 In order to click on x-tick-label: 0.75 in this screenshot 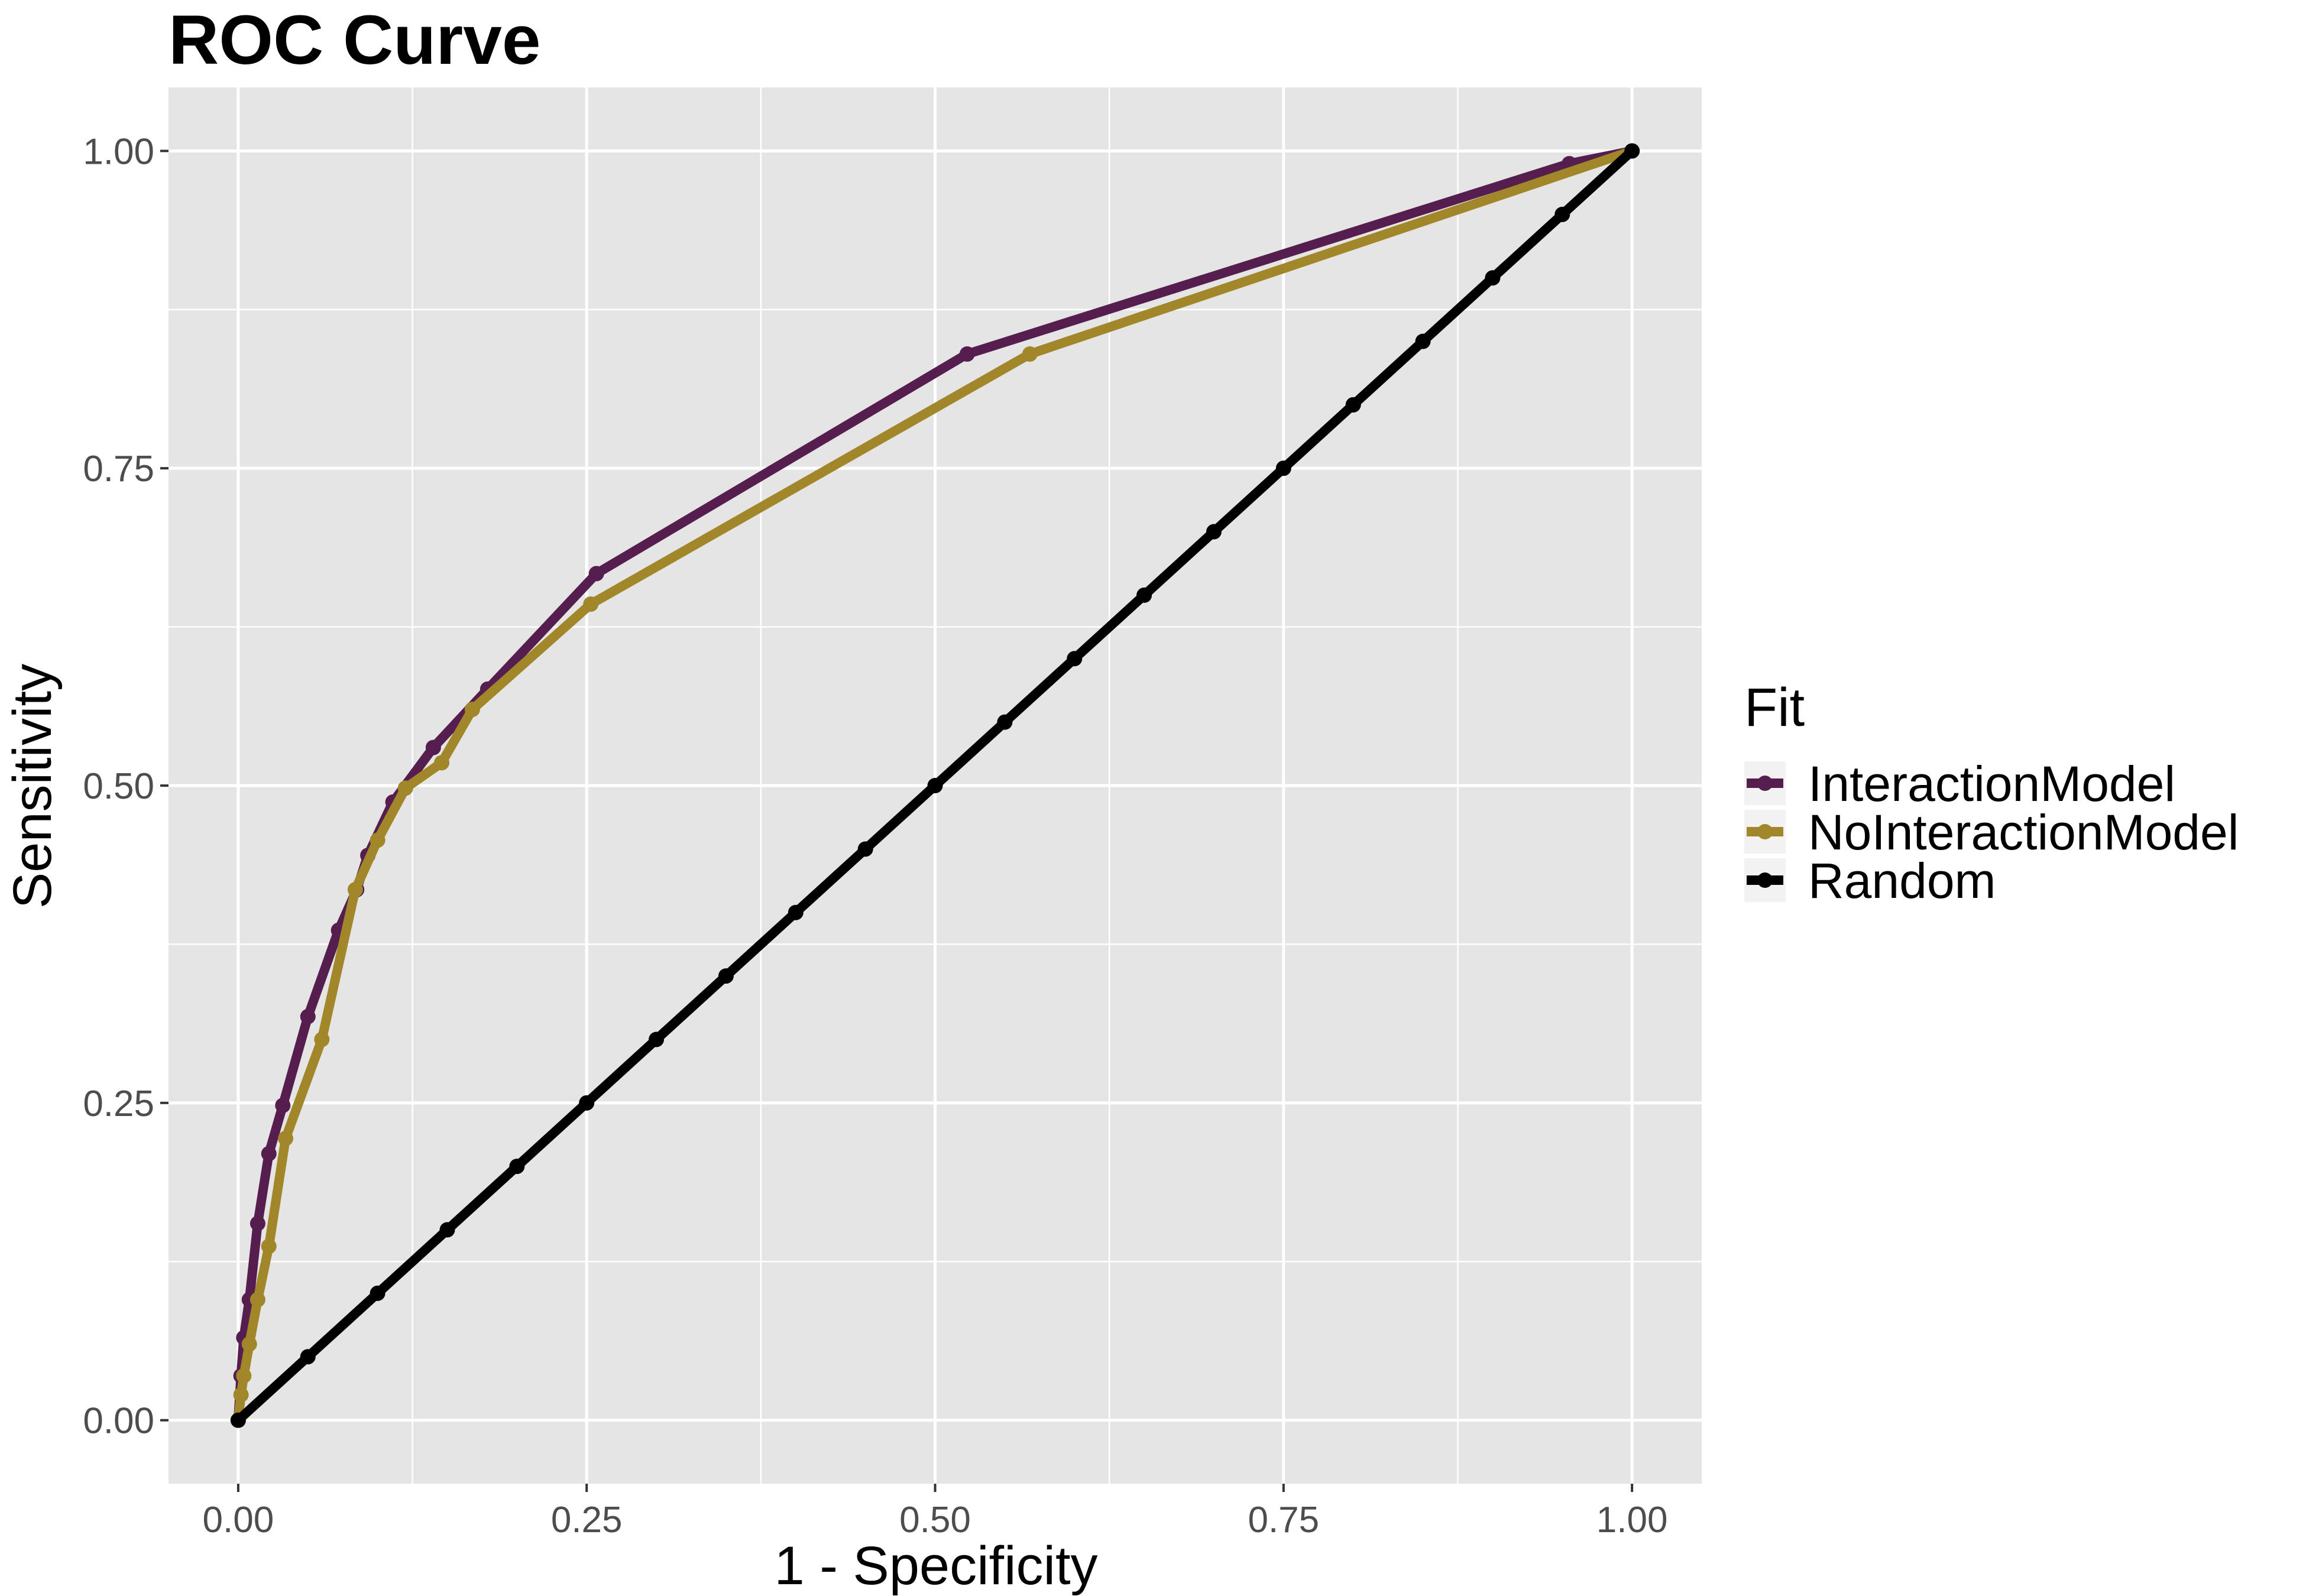, I will do `click(1283, 1520)`.